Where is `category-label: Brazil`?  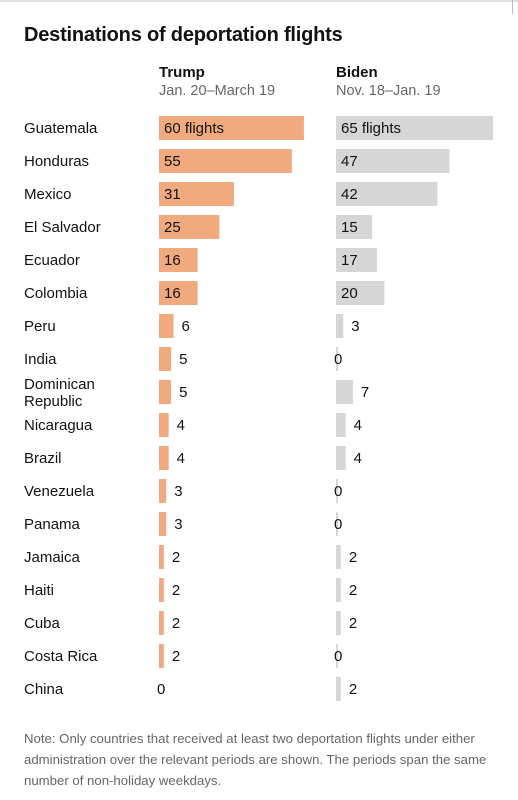 category-label: Brazil is located at coordinates (43, 458).